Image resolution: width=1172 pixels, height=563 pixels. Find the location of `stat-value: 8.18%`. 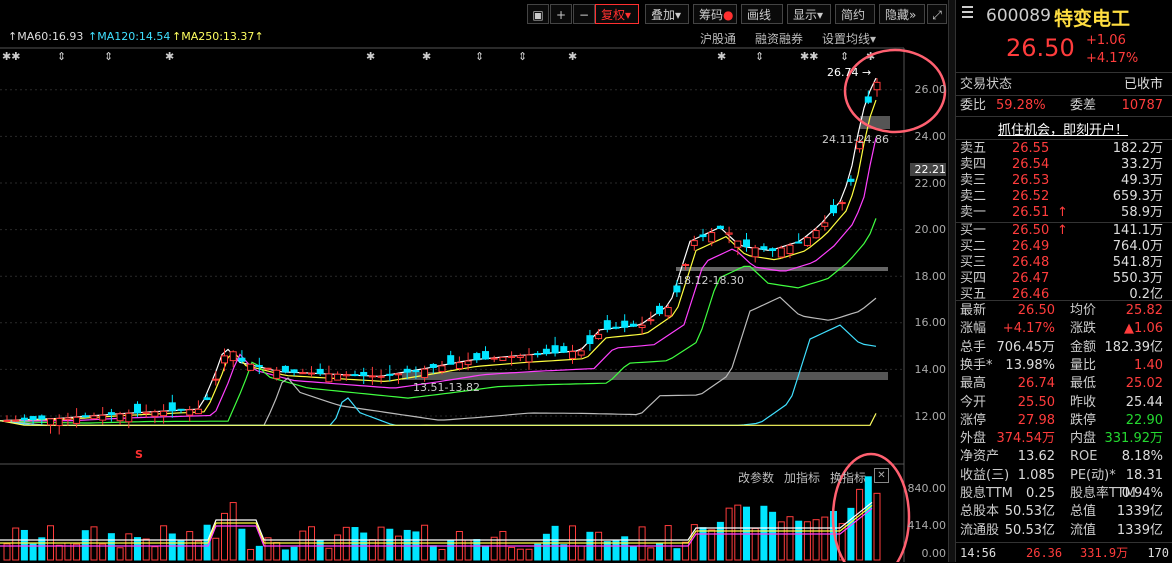

stat-value: 8.18% is located at coordinates (1142, 457).